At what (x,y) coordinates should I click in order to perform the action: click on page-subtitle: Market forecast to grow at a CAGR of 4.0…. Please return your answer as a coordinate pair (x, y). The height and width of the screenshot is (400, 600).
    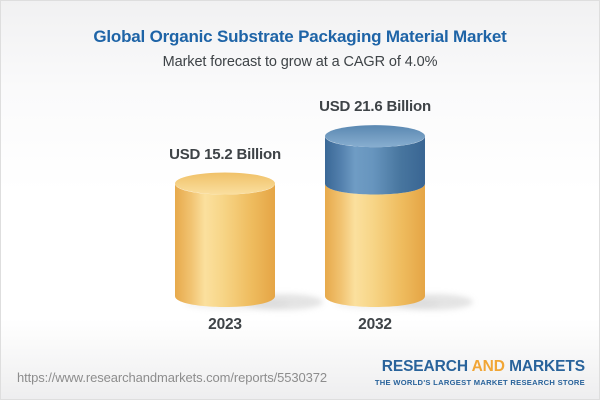
    Looking at the image, I should click on (300, 62).